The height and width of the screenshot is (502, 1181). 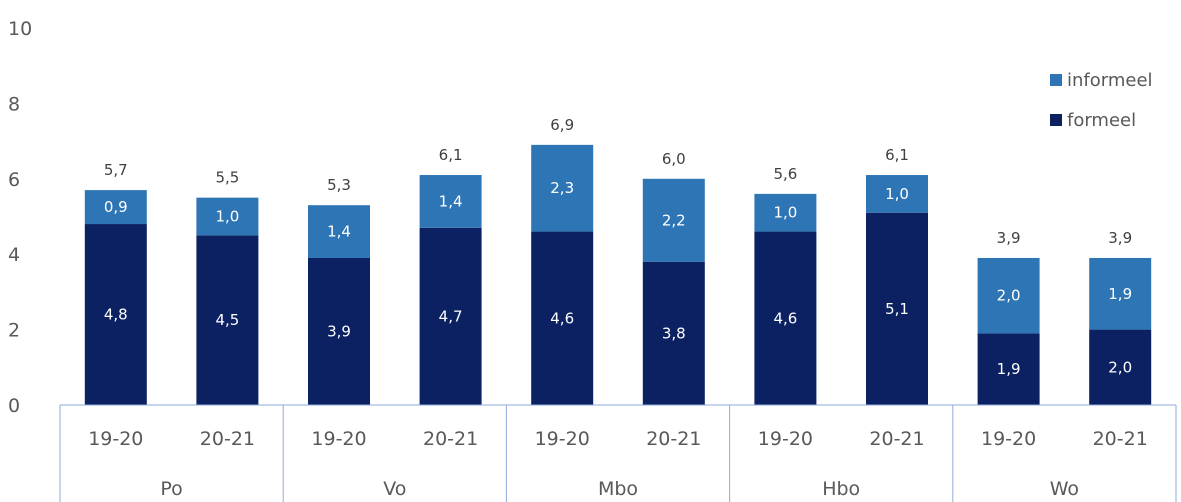 What do you see at coordinates (1056, 120) in the screenshot?
I see `legend-swatch-formeel` at bounding box center [1056, 120].